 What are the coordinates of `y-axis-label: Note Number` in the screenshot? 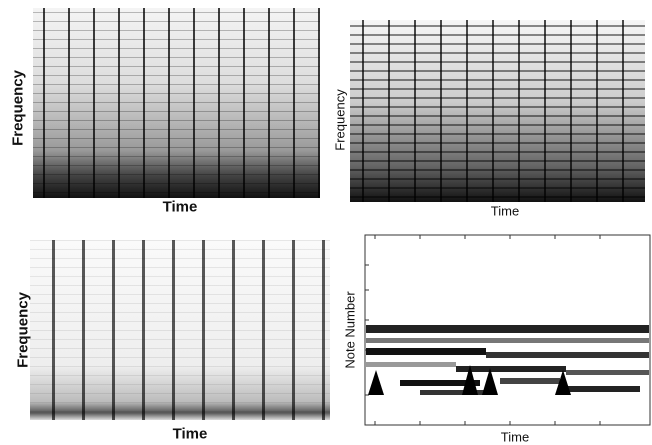 It's located at (350, 330).